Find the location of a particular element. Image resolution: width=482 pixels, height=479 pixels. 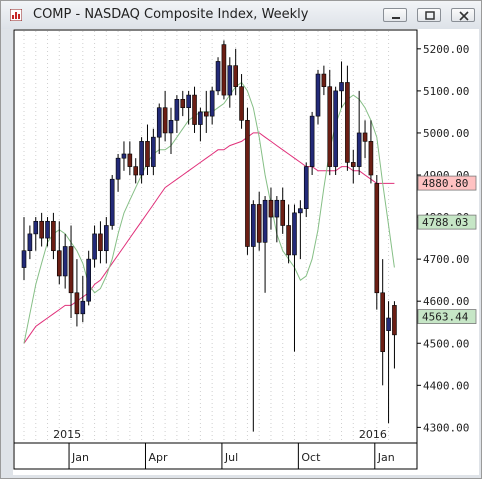

window-title: COMP - NASDAQ Composite Index, Weekly is located at coordinates (171, 14).